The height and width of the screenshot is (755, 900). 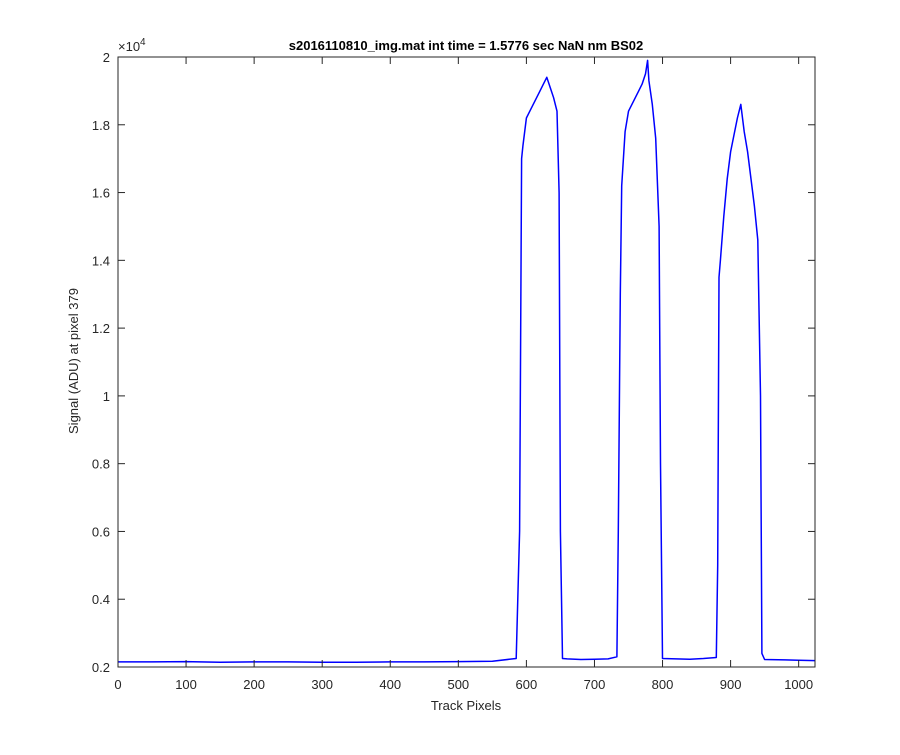 What do you see at coordinates (101, 531) in the screenshot?
I see `y-tick-label: 0.6` at bounding box center [101, 531].